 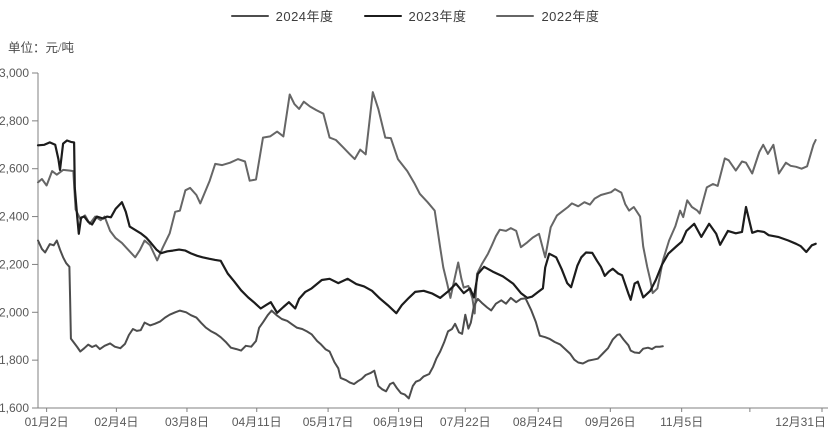 I want to click on y-tick-label: 2,600, so click(x=14, y=169).